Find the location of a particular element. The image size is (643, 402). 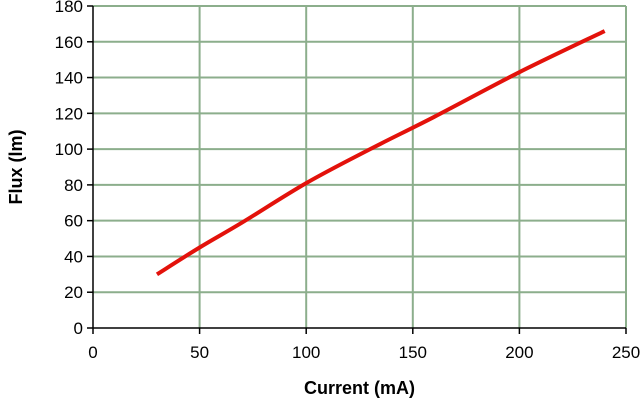

x-tick-label: 50 is located at coordinates (199, 352).